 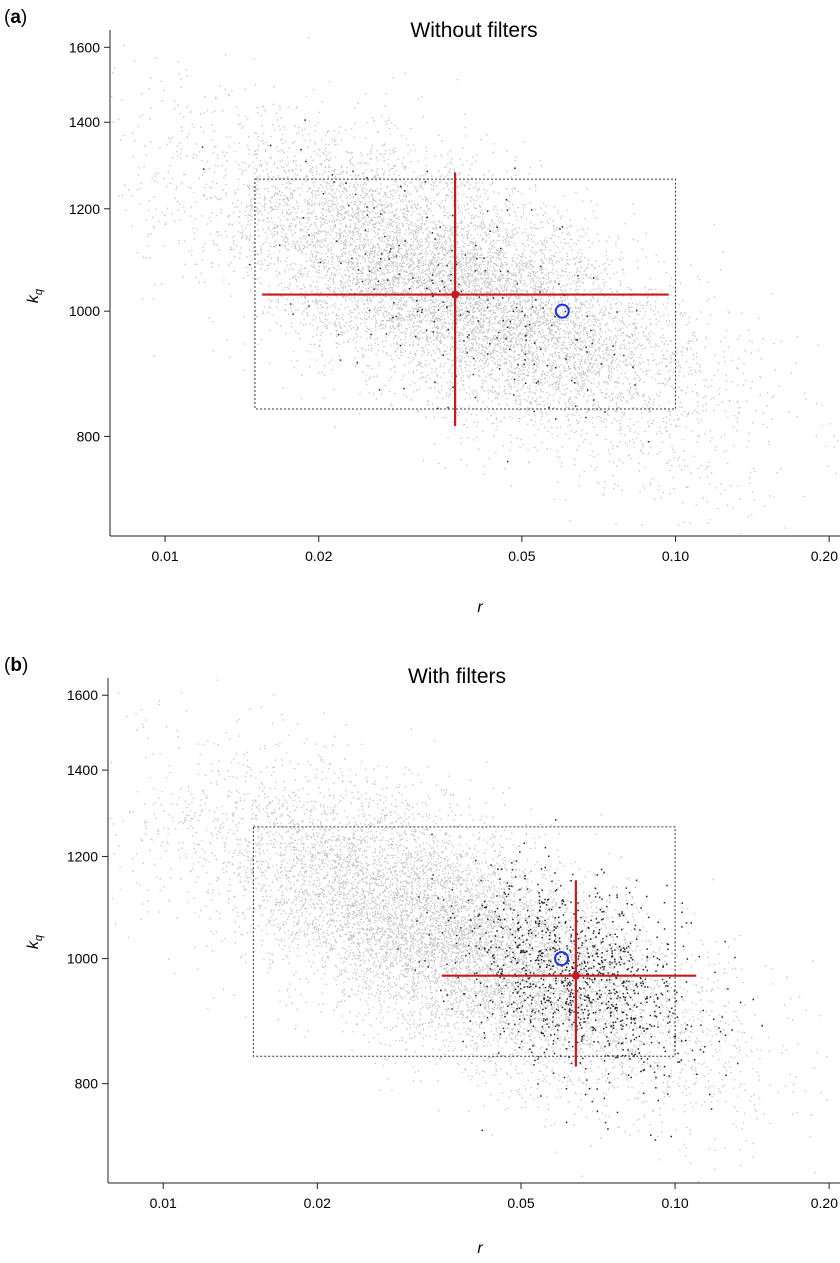 I want to click on panel-b-accepted-points, so click(x=580, y=980).